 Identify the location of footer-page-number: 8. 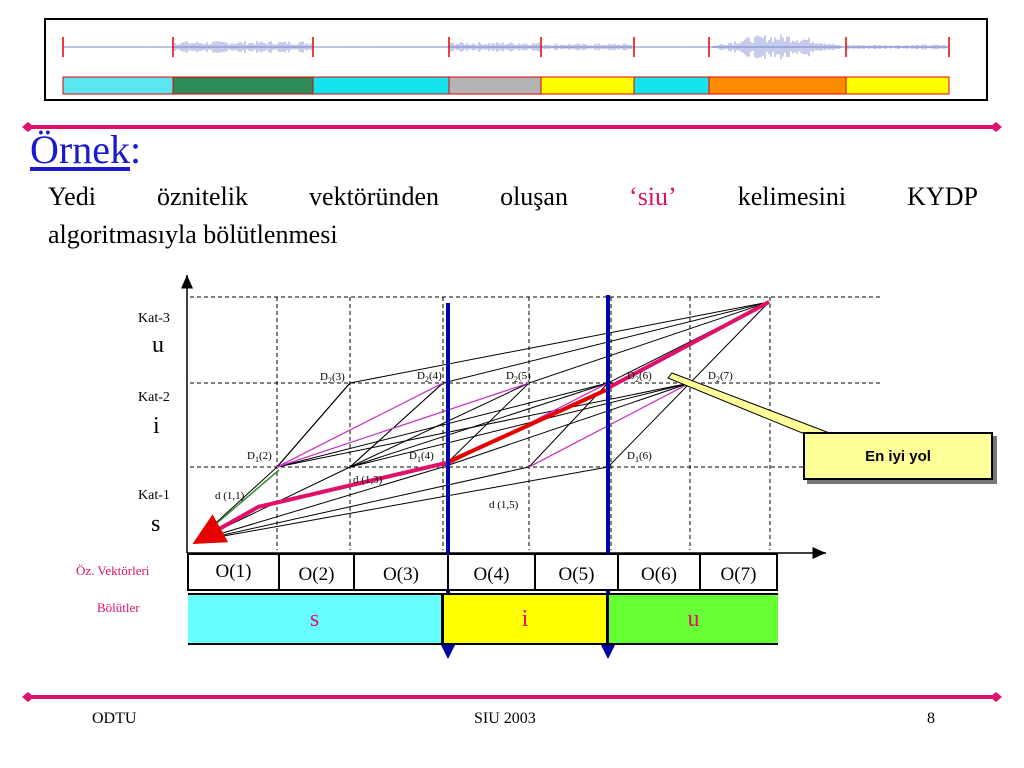
(931, 718).